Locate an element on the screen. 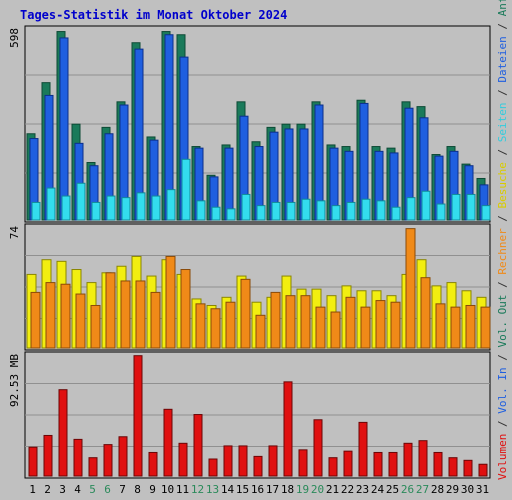  day-label-31: 31 is located at coordinates (482, 489).